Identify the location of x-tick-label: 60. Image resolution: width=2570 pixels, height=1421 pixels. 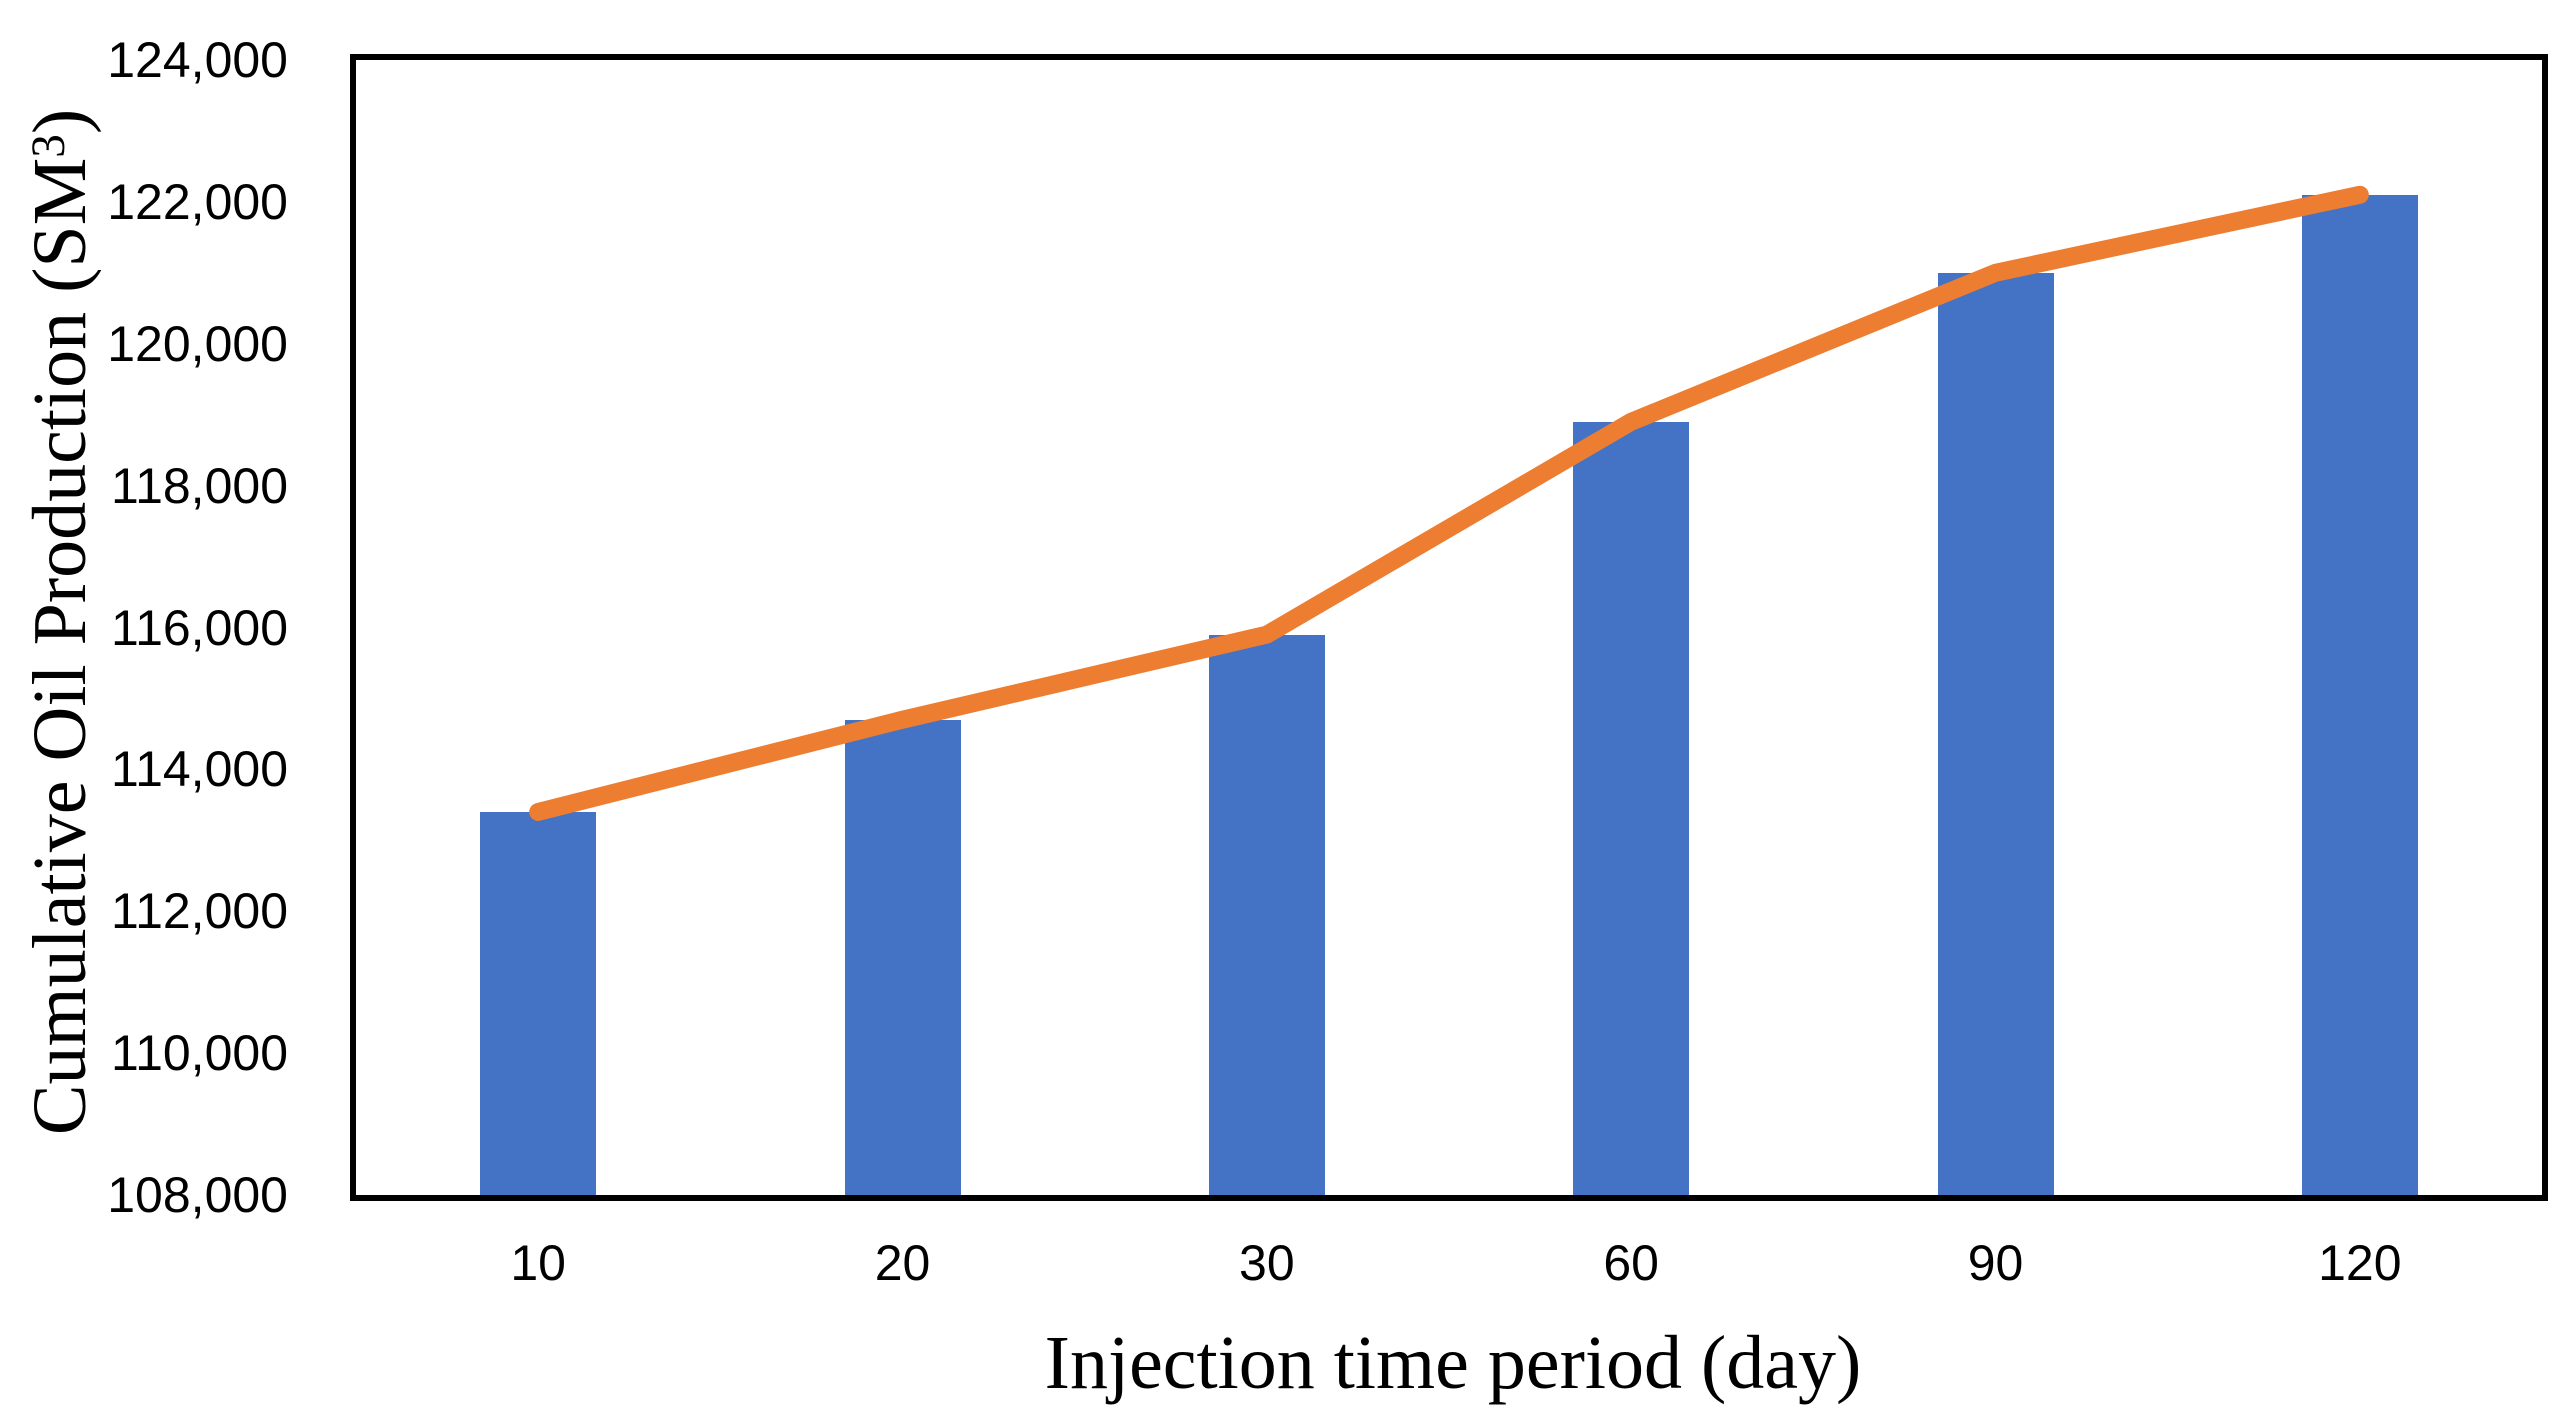
(1631, 1263).